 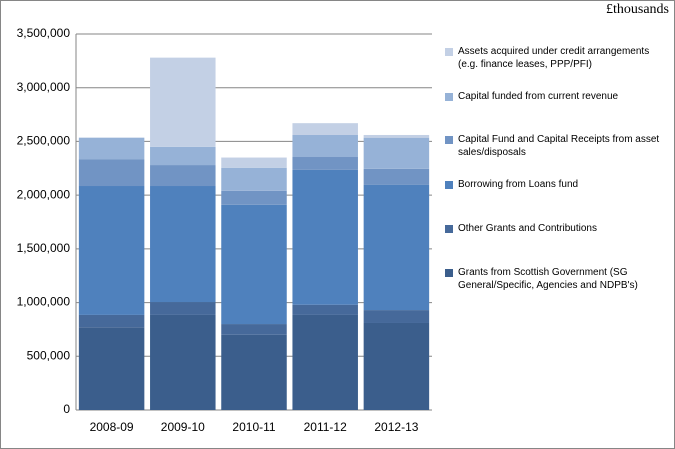 I want to click on x-tick-label: 2010-11, so click(x=253, y=427).